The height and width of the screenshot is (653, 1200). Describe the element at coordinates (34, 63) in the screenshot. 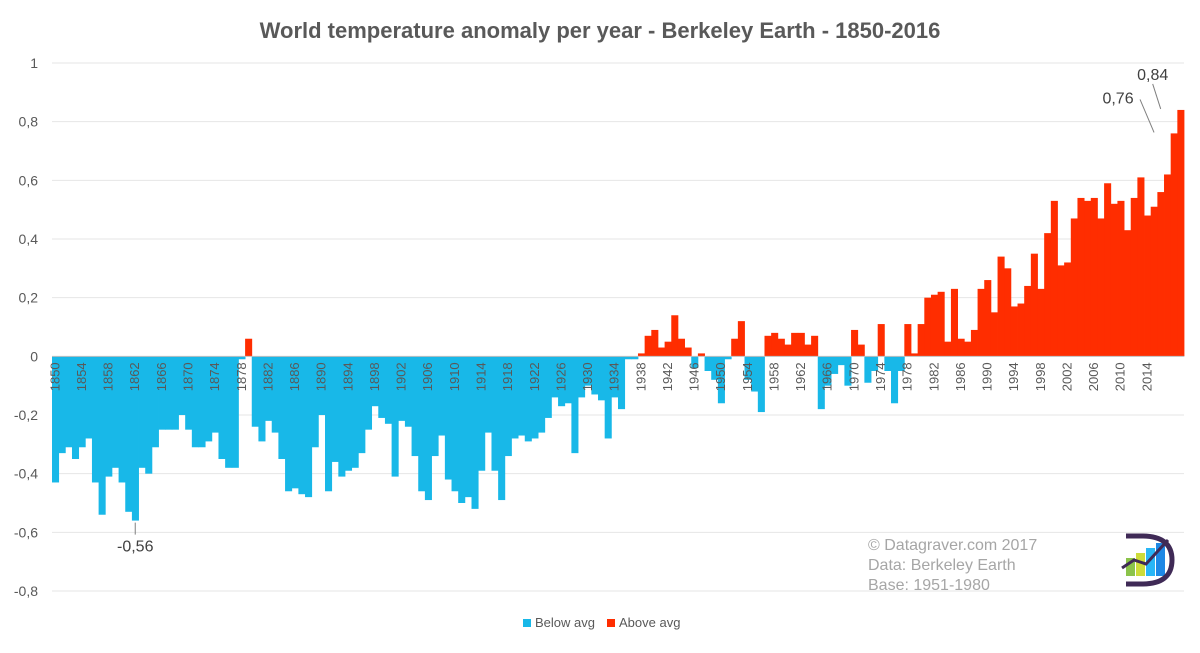

I see `y-tick-label: 1` at that location.